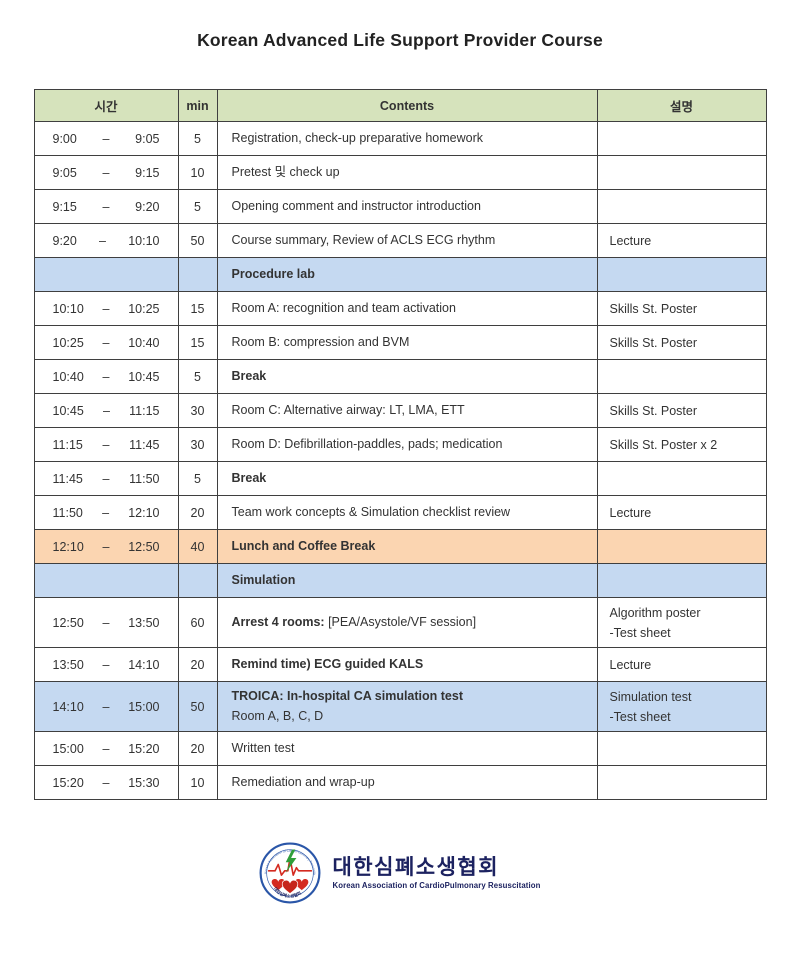  Describe the element at coordinates (144, 308) in the screenshot. I see `end-time: 10:25` at that location.